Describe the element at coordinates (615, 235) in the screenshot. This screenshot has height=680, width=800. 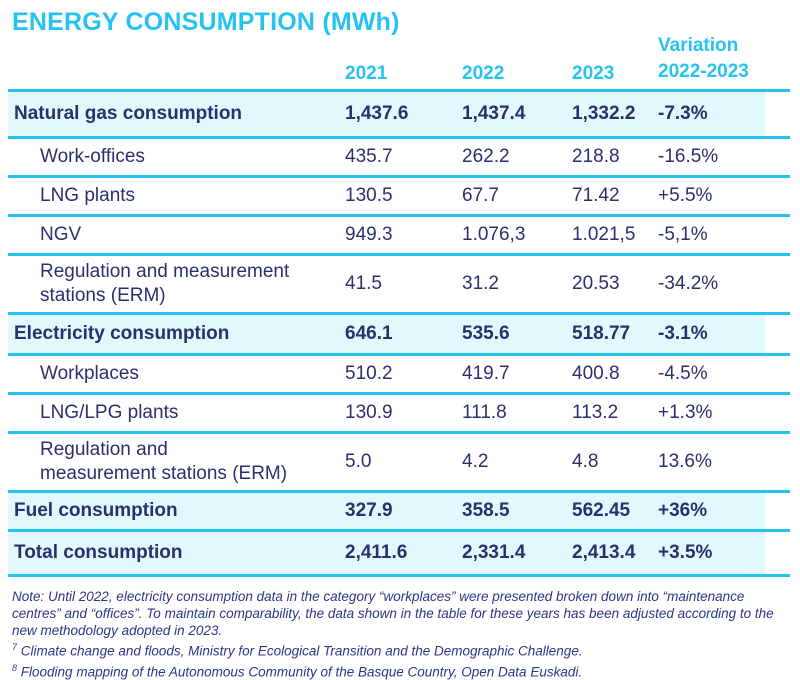
I see `cell-2023: 1.021,5` at that location.